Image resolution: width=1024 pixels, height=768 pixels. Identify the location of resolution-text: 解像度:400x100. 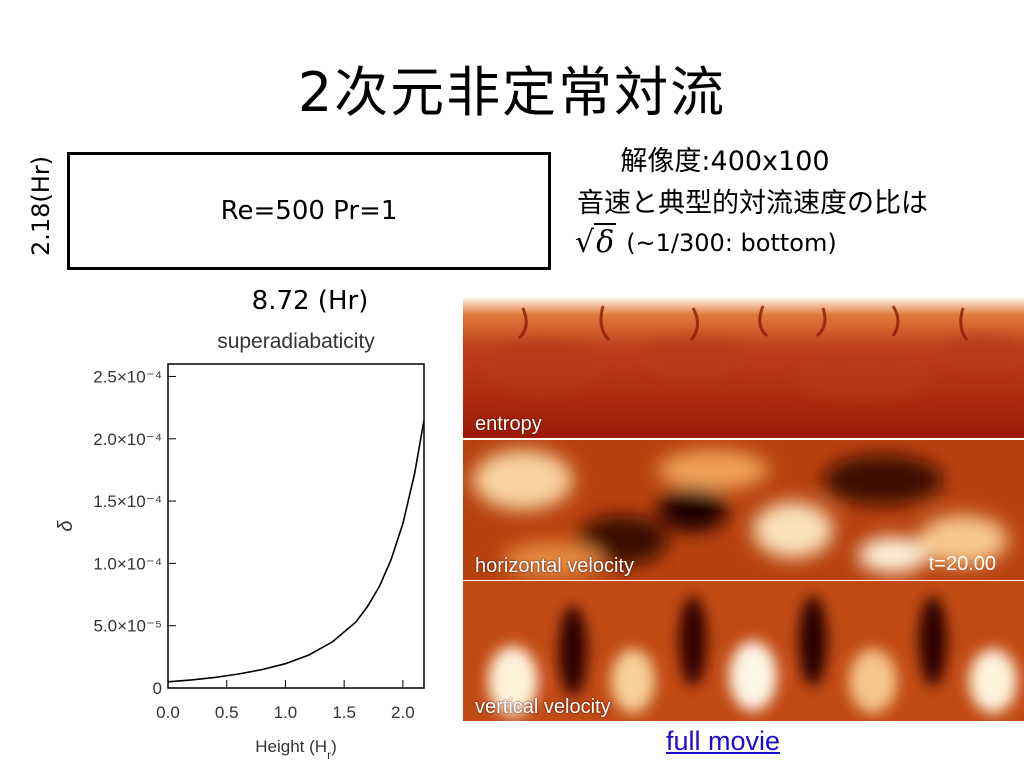
(725, 161).